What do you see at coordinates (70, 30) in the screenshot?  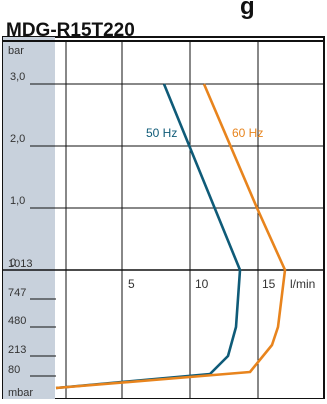 I see `chart-title: MDG-R15T220` at bounding box center [70, 30].